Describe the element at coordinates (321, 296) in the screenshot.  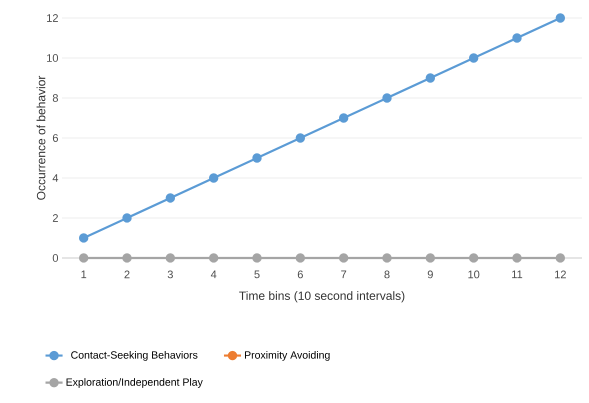
I see `x-axis-title: Time bins (10 second intervals)` at that location.